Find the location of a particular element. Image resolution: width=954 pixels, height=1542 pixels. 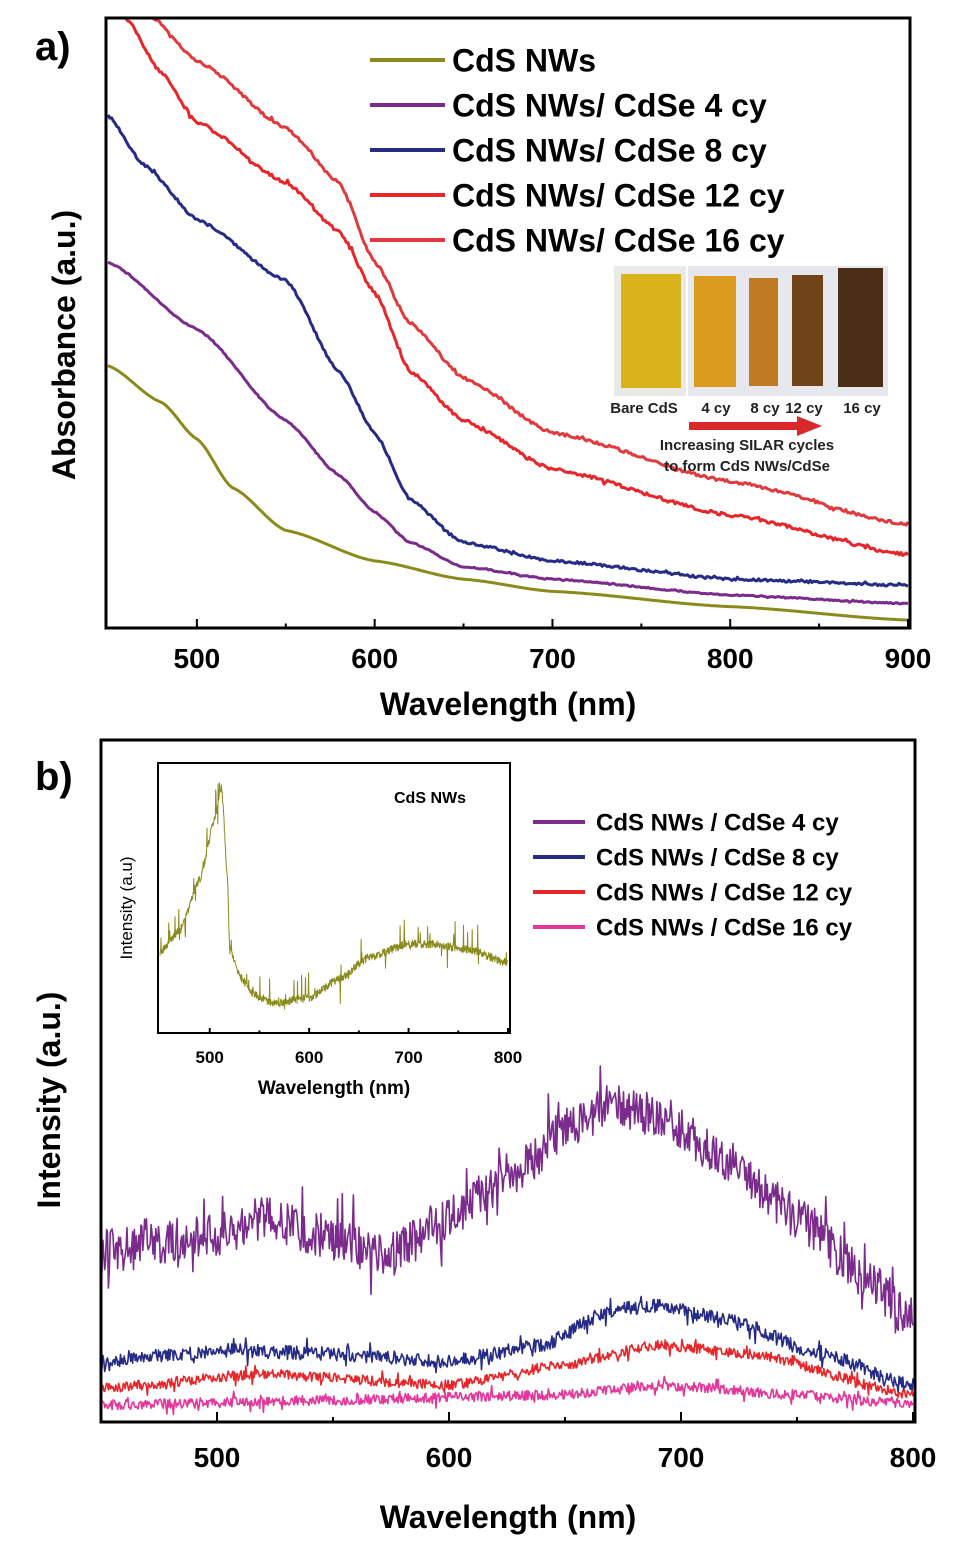

sample-label: 12 cy is located at coordinates (804, 408).